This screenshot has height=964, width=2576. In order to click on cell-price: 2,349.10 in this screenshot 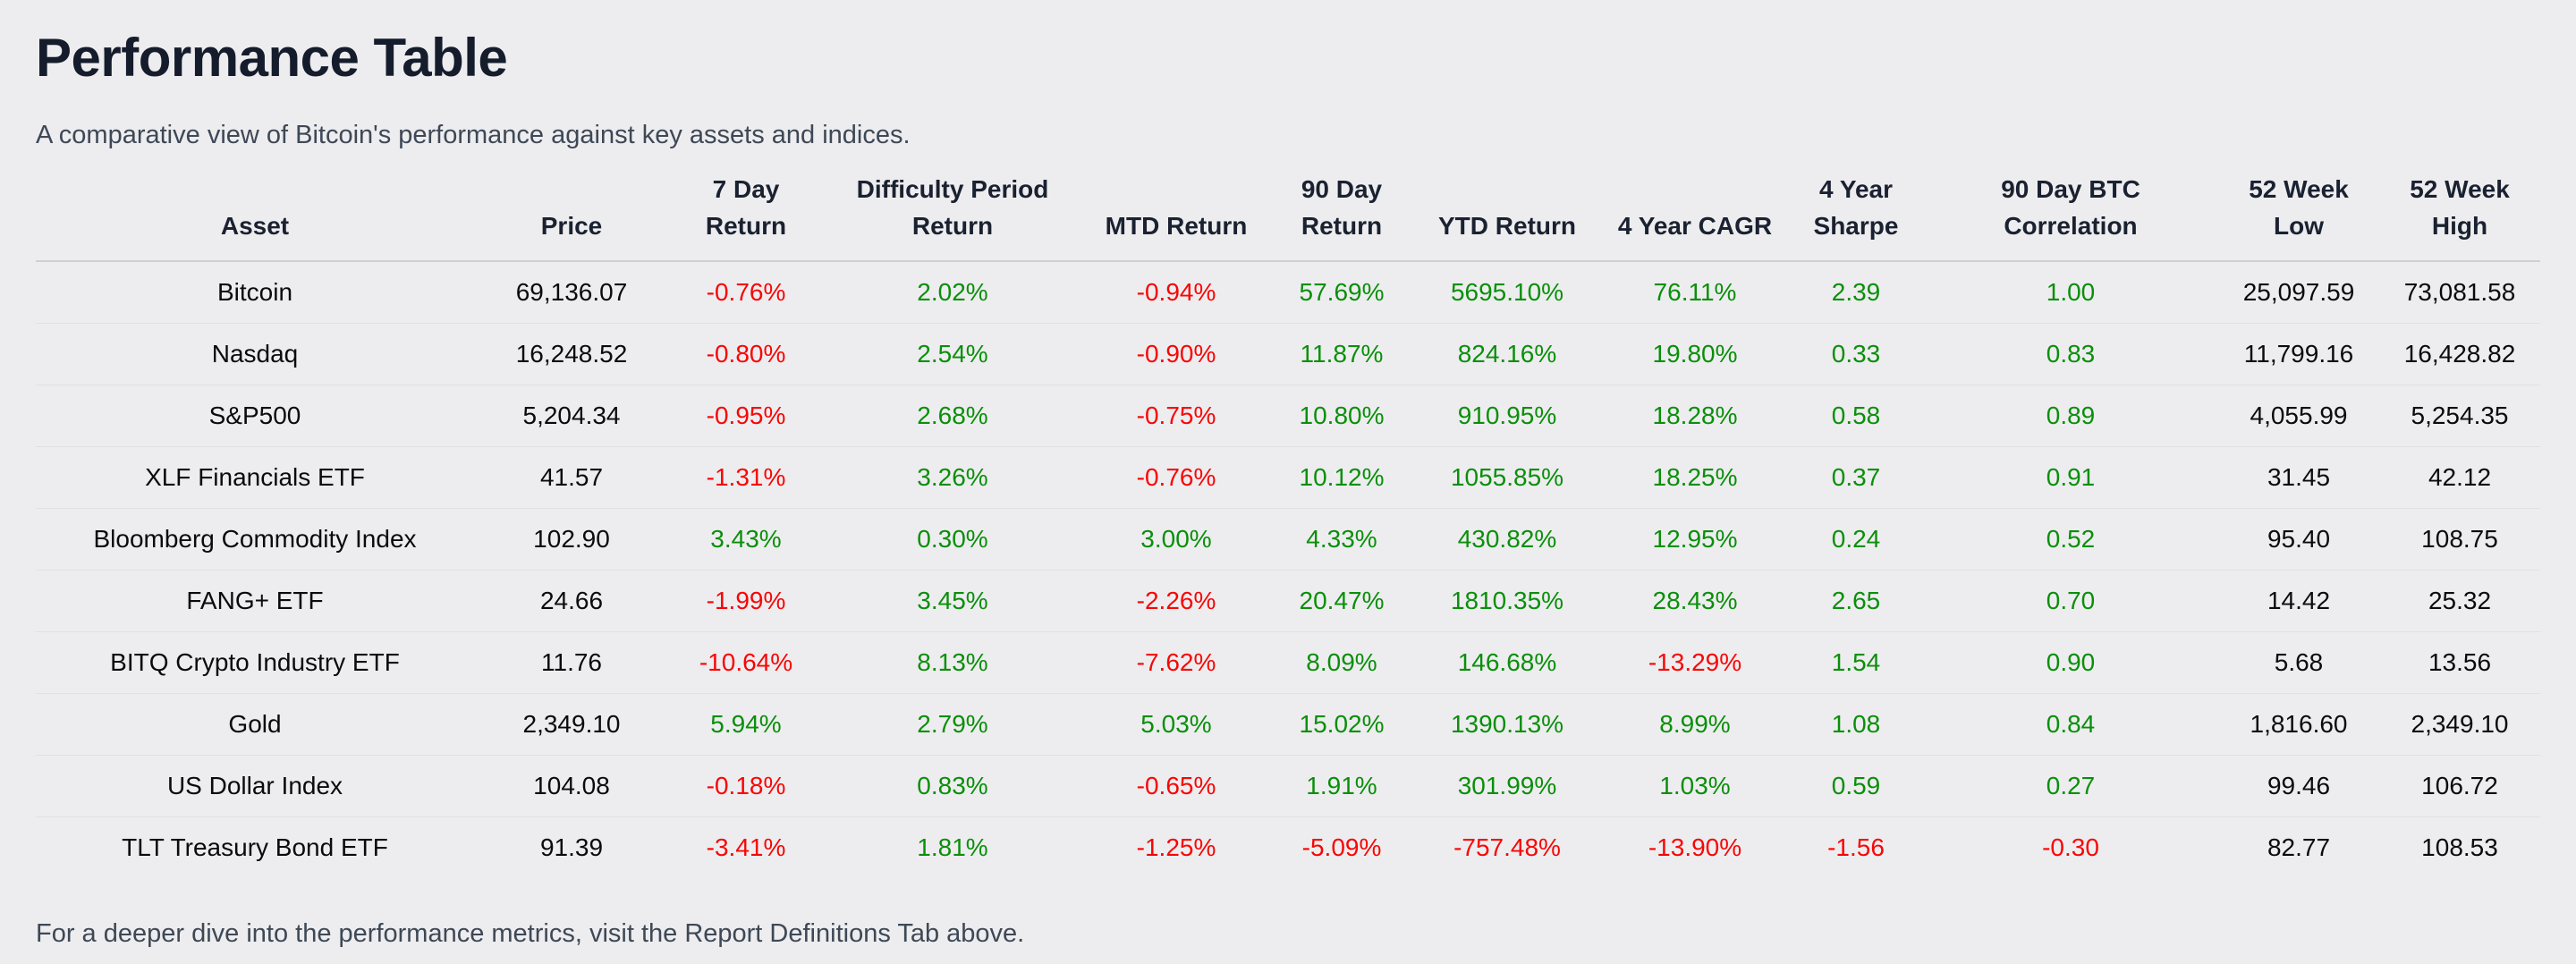, I will do `click(571, 724)`.